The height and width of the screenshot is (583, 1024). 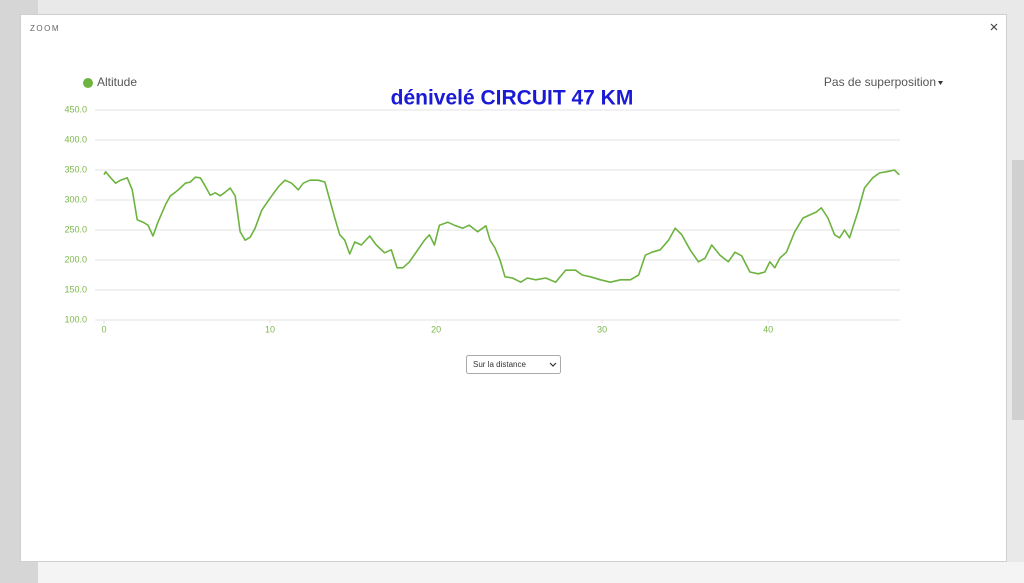 I want to click on overlay-option: Pas de superposition, so click(x=880, y=82).